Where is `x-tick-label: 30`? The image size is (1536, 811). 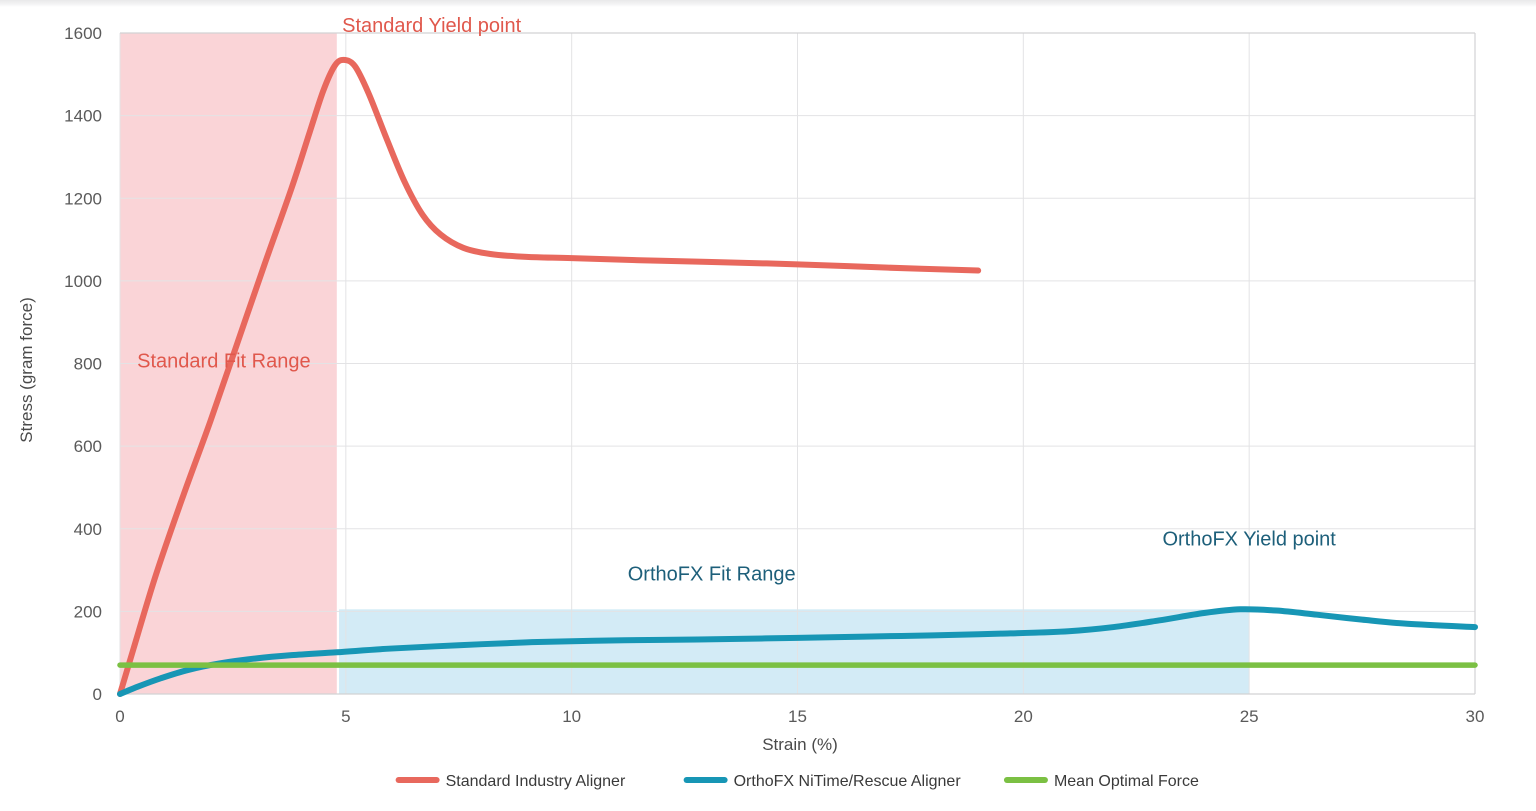
x-tick-label: 30 is located at coordinates (1475, 716).